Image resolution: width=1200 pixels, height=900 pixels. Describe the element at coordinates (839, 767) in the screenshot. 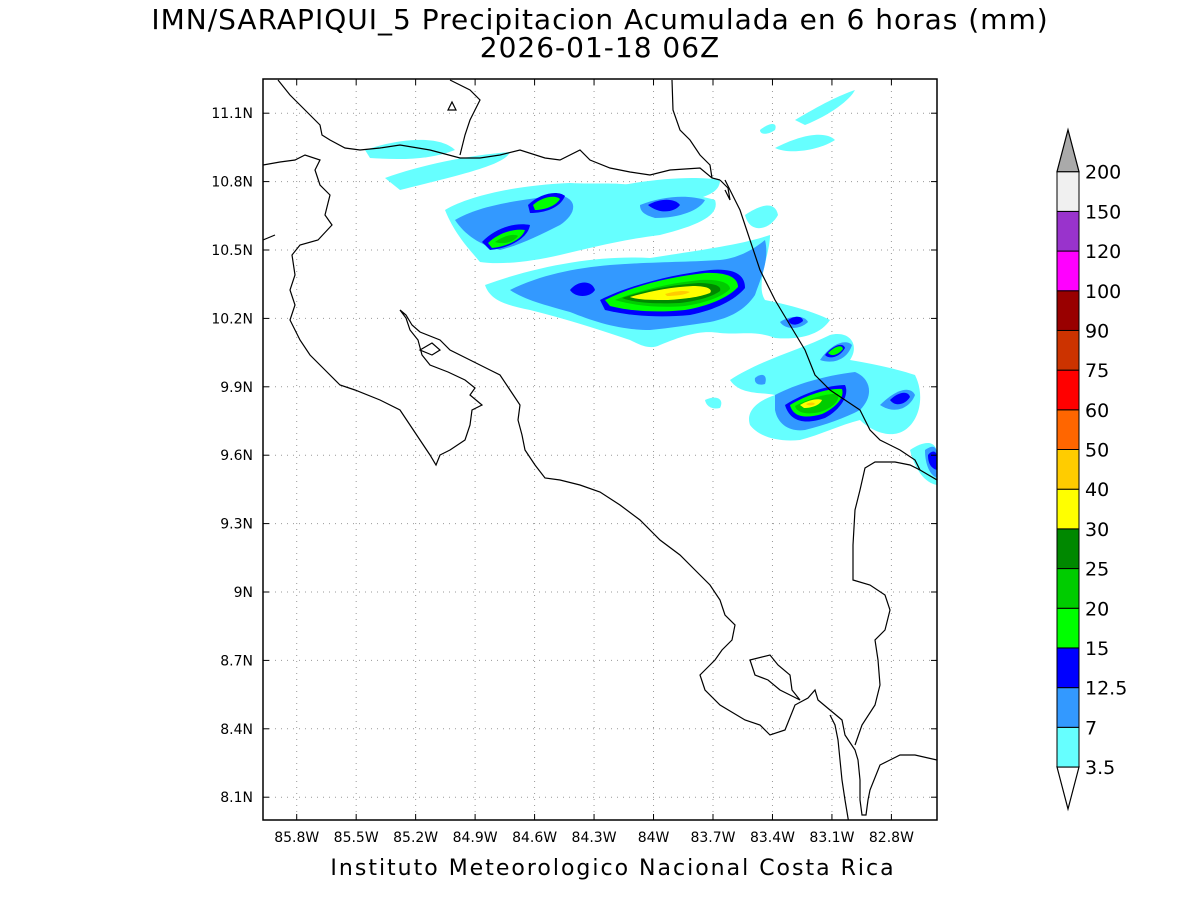

I see `panama-border` at that location.